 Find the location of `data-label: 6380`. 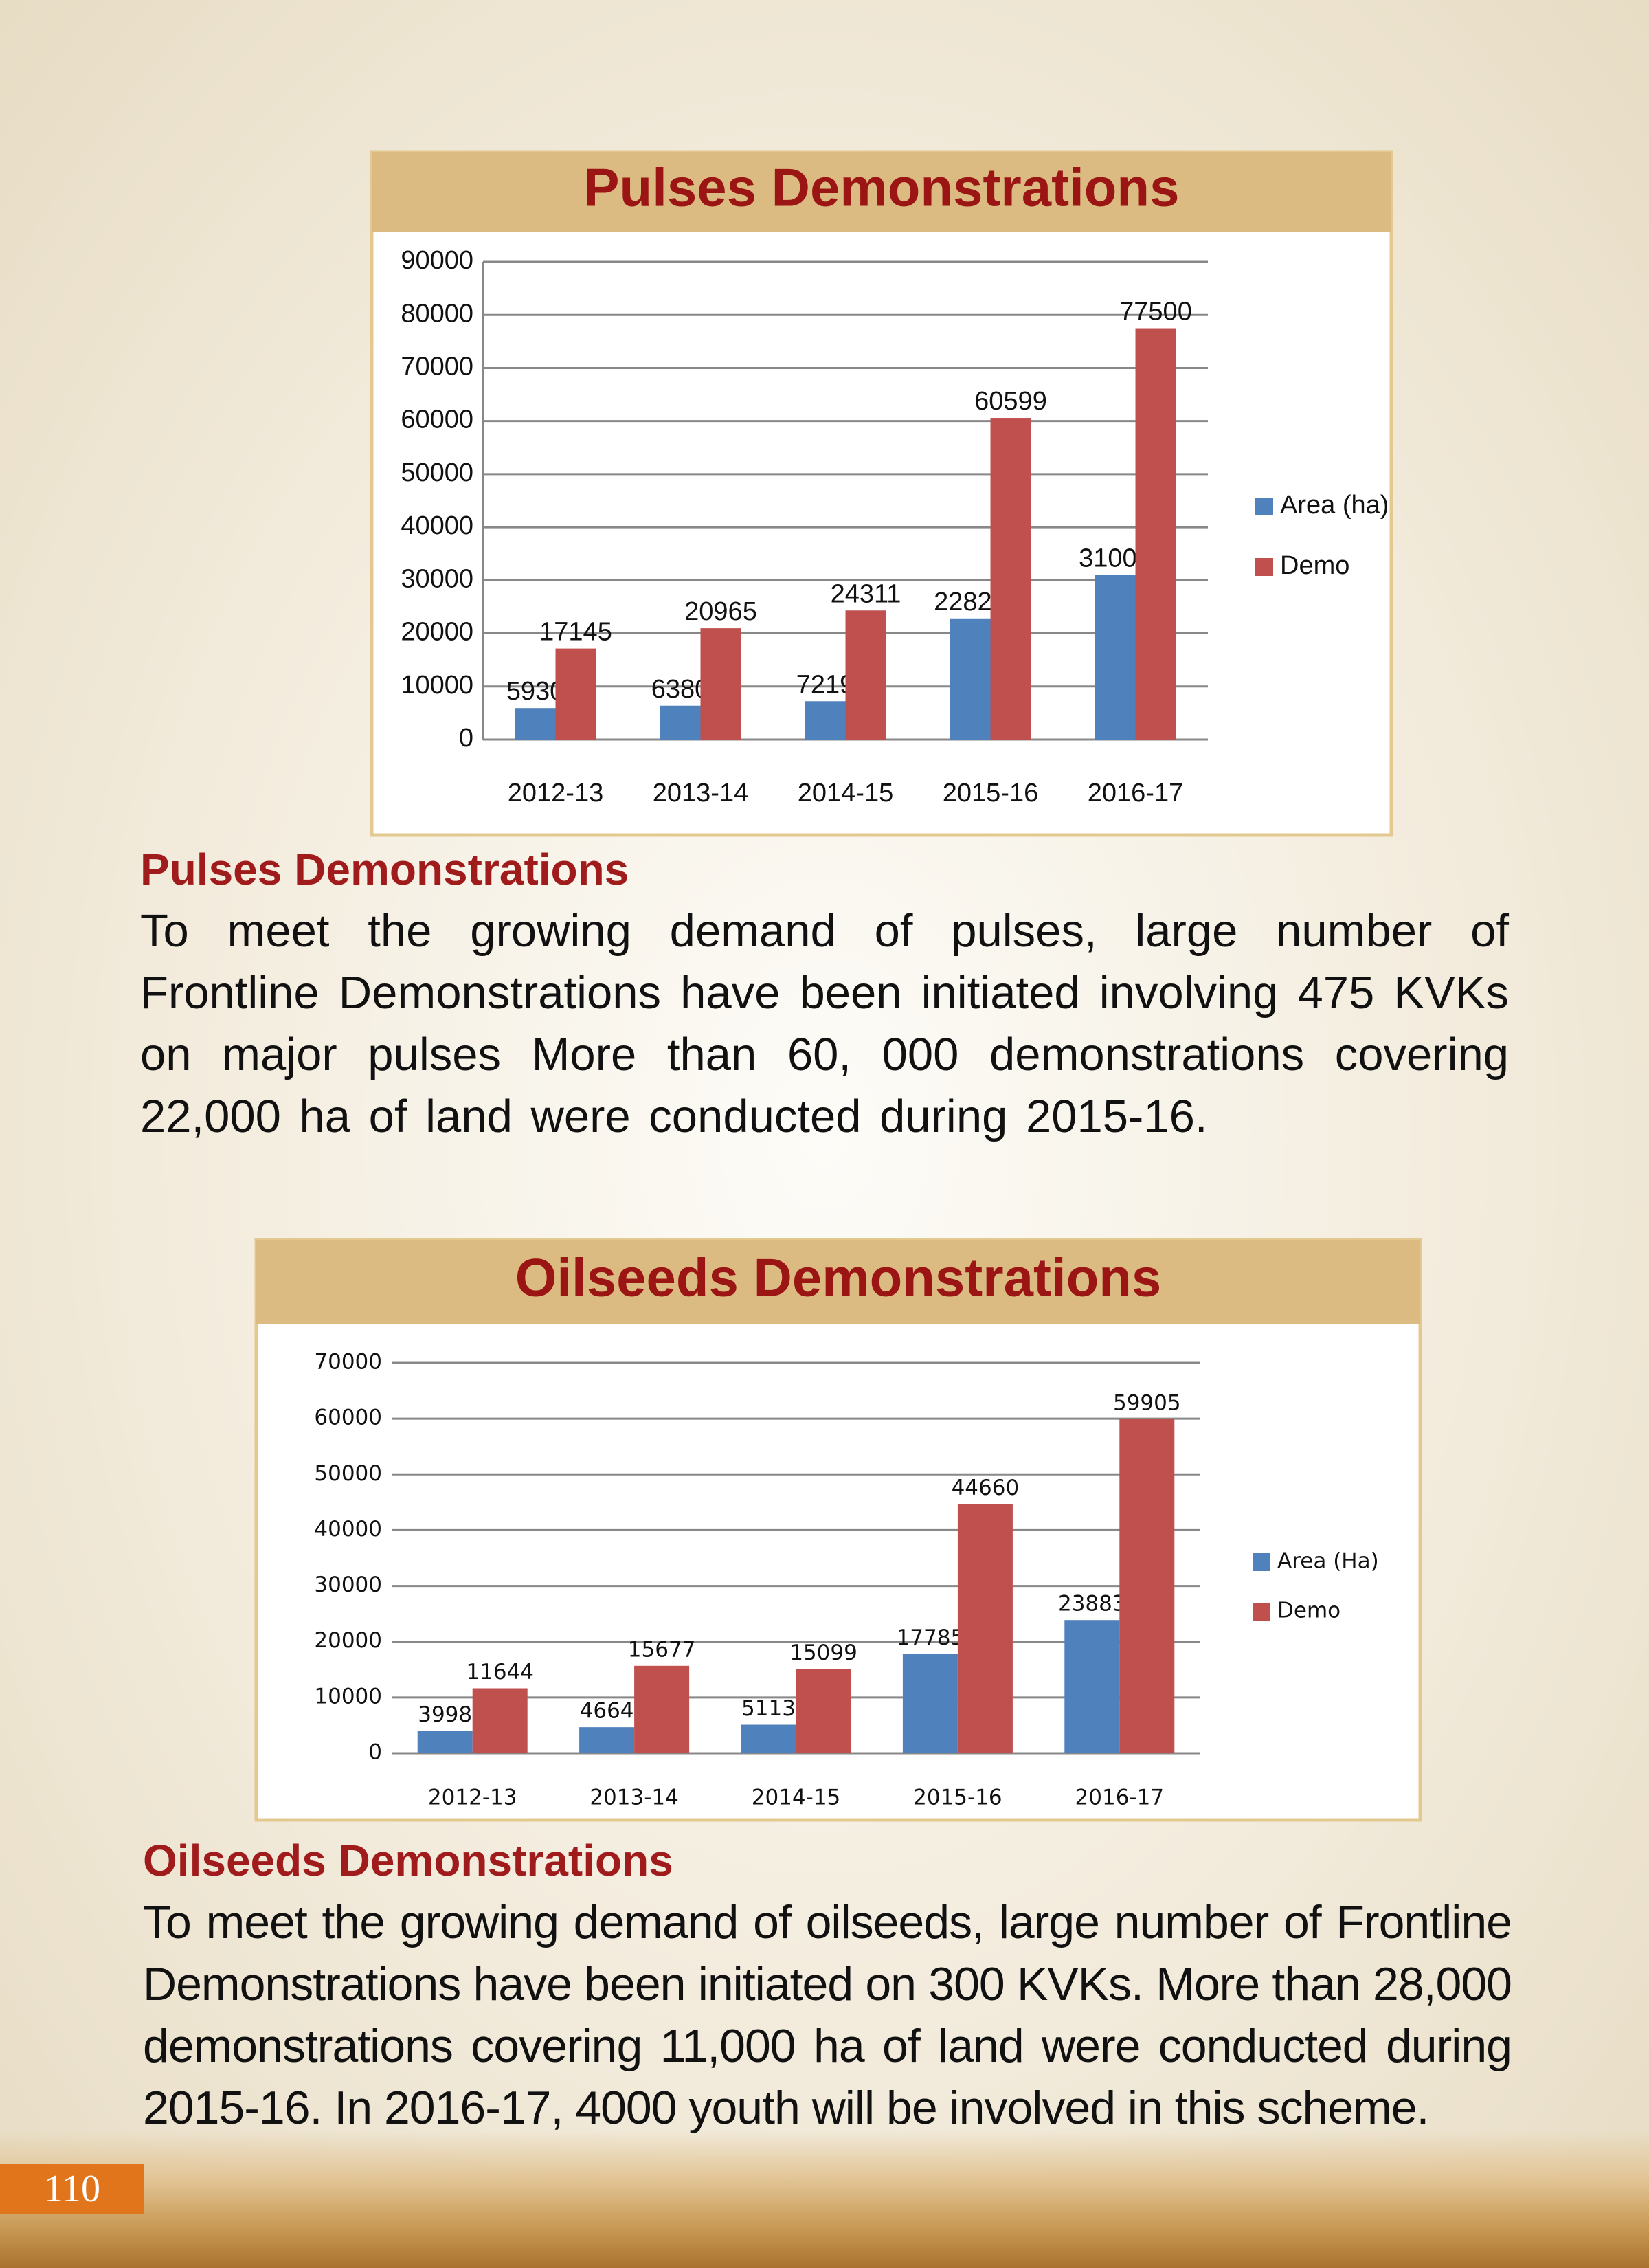

data-label: 6380 is located at coordinates (680, 689).